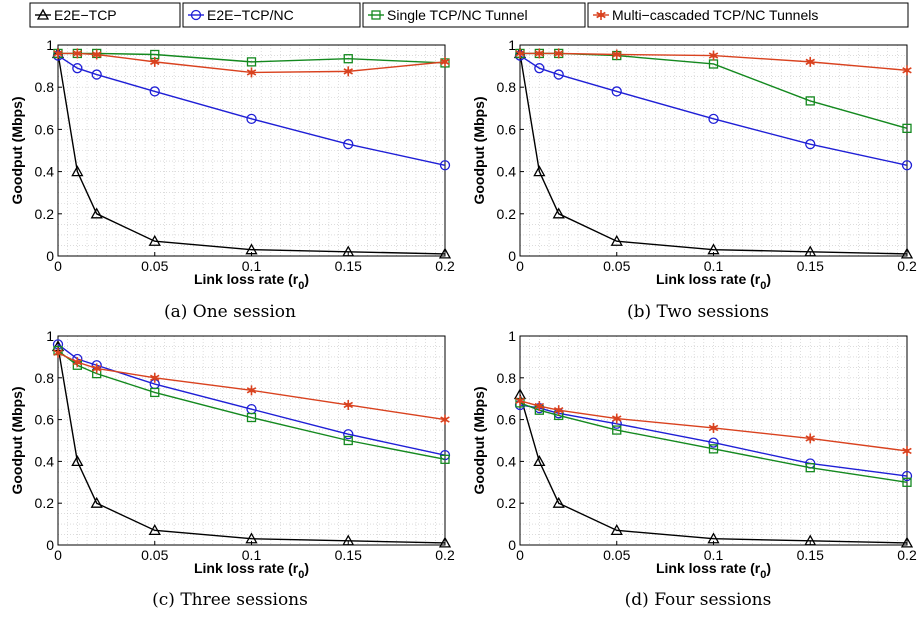  Describe the element at coordinates (251, 281) in the screenshot. I see `x-axis-label: Link loss rate (r0)` at that location.